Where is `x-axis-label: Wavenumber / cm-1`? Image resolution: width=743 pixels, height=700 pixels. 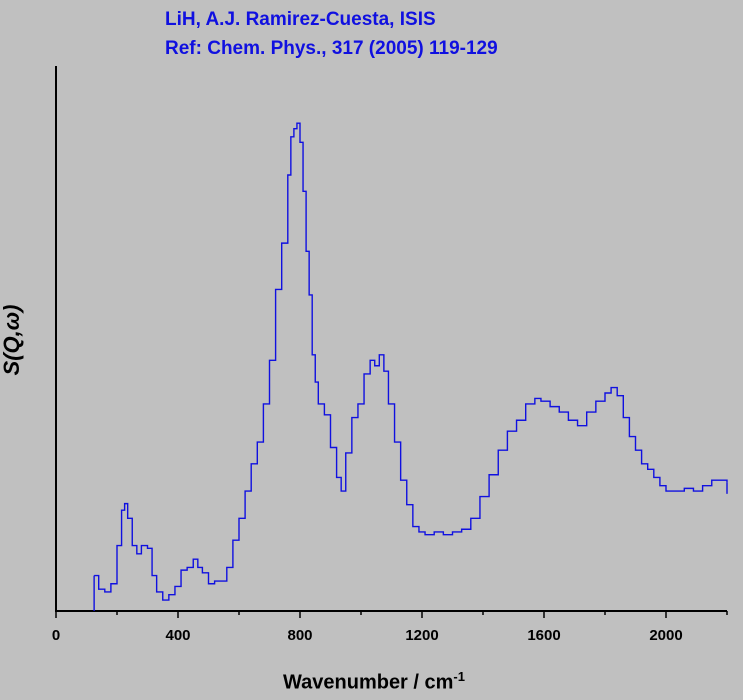
x-axis-label: Wavenumber / cm-1 is located at coordinates (374, 682).